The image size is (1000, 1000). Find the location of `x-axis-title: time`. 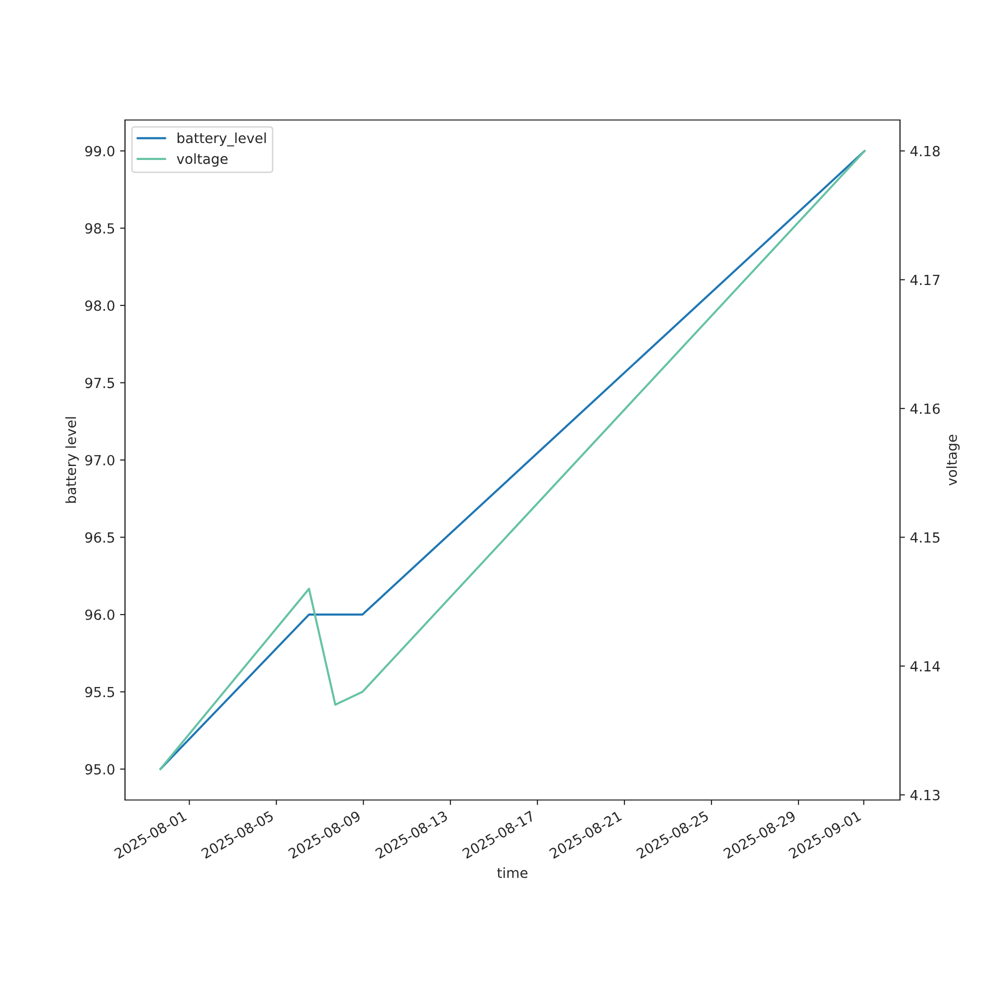

x-axis-title: time is located at coordinates (512, 872).